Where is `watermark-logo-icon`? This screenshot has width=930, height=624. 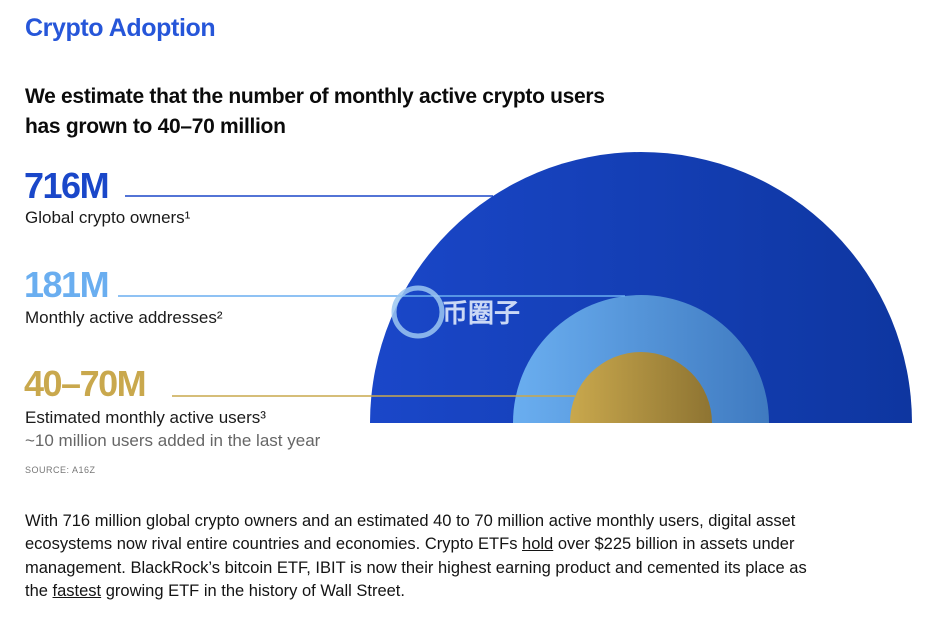 watermark-logo-icon is located at coordinates (418, 312).